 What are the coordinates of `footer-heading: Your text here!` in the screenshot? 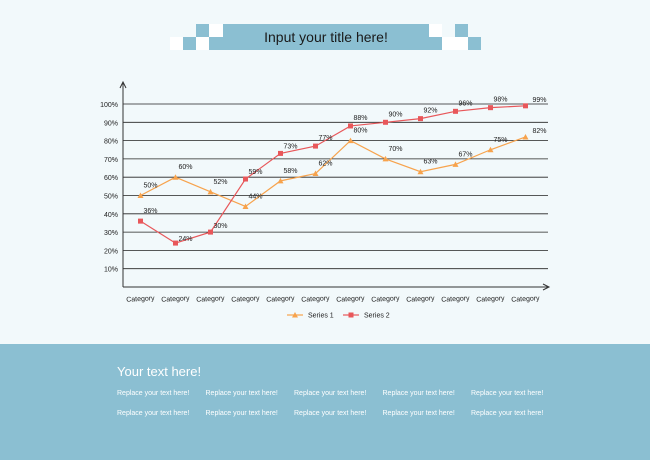 It's located at (159, 371).